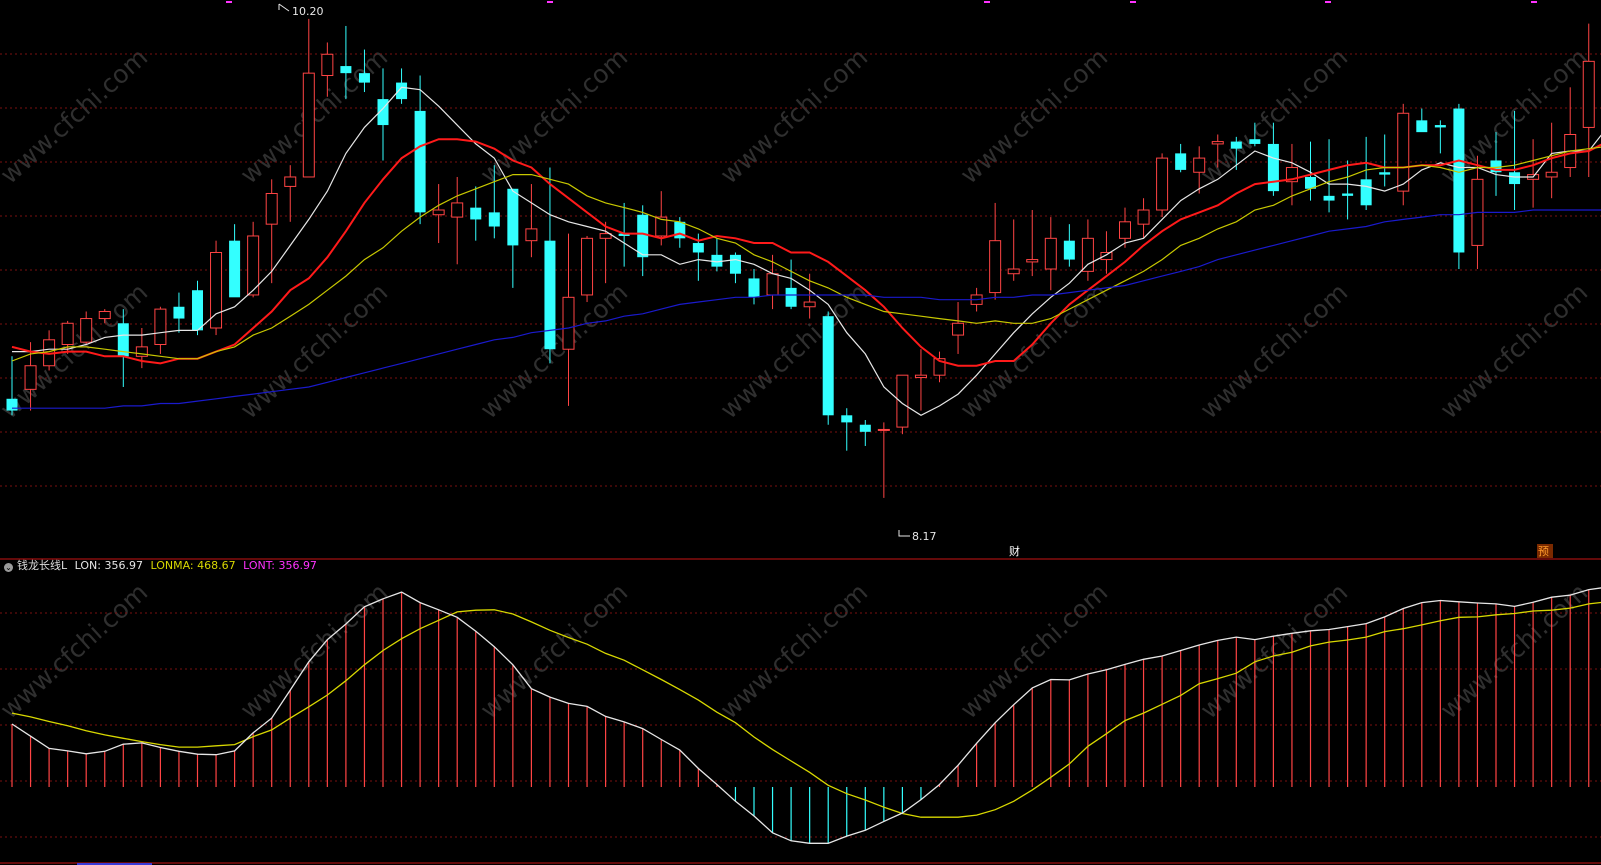  Describe the element at coordinates (917, 536) in the screenshot. I see `low-price-marker: 8.17` at that location.